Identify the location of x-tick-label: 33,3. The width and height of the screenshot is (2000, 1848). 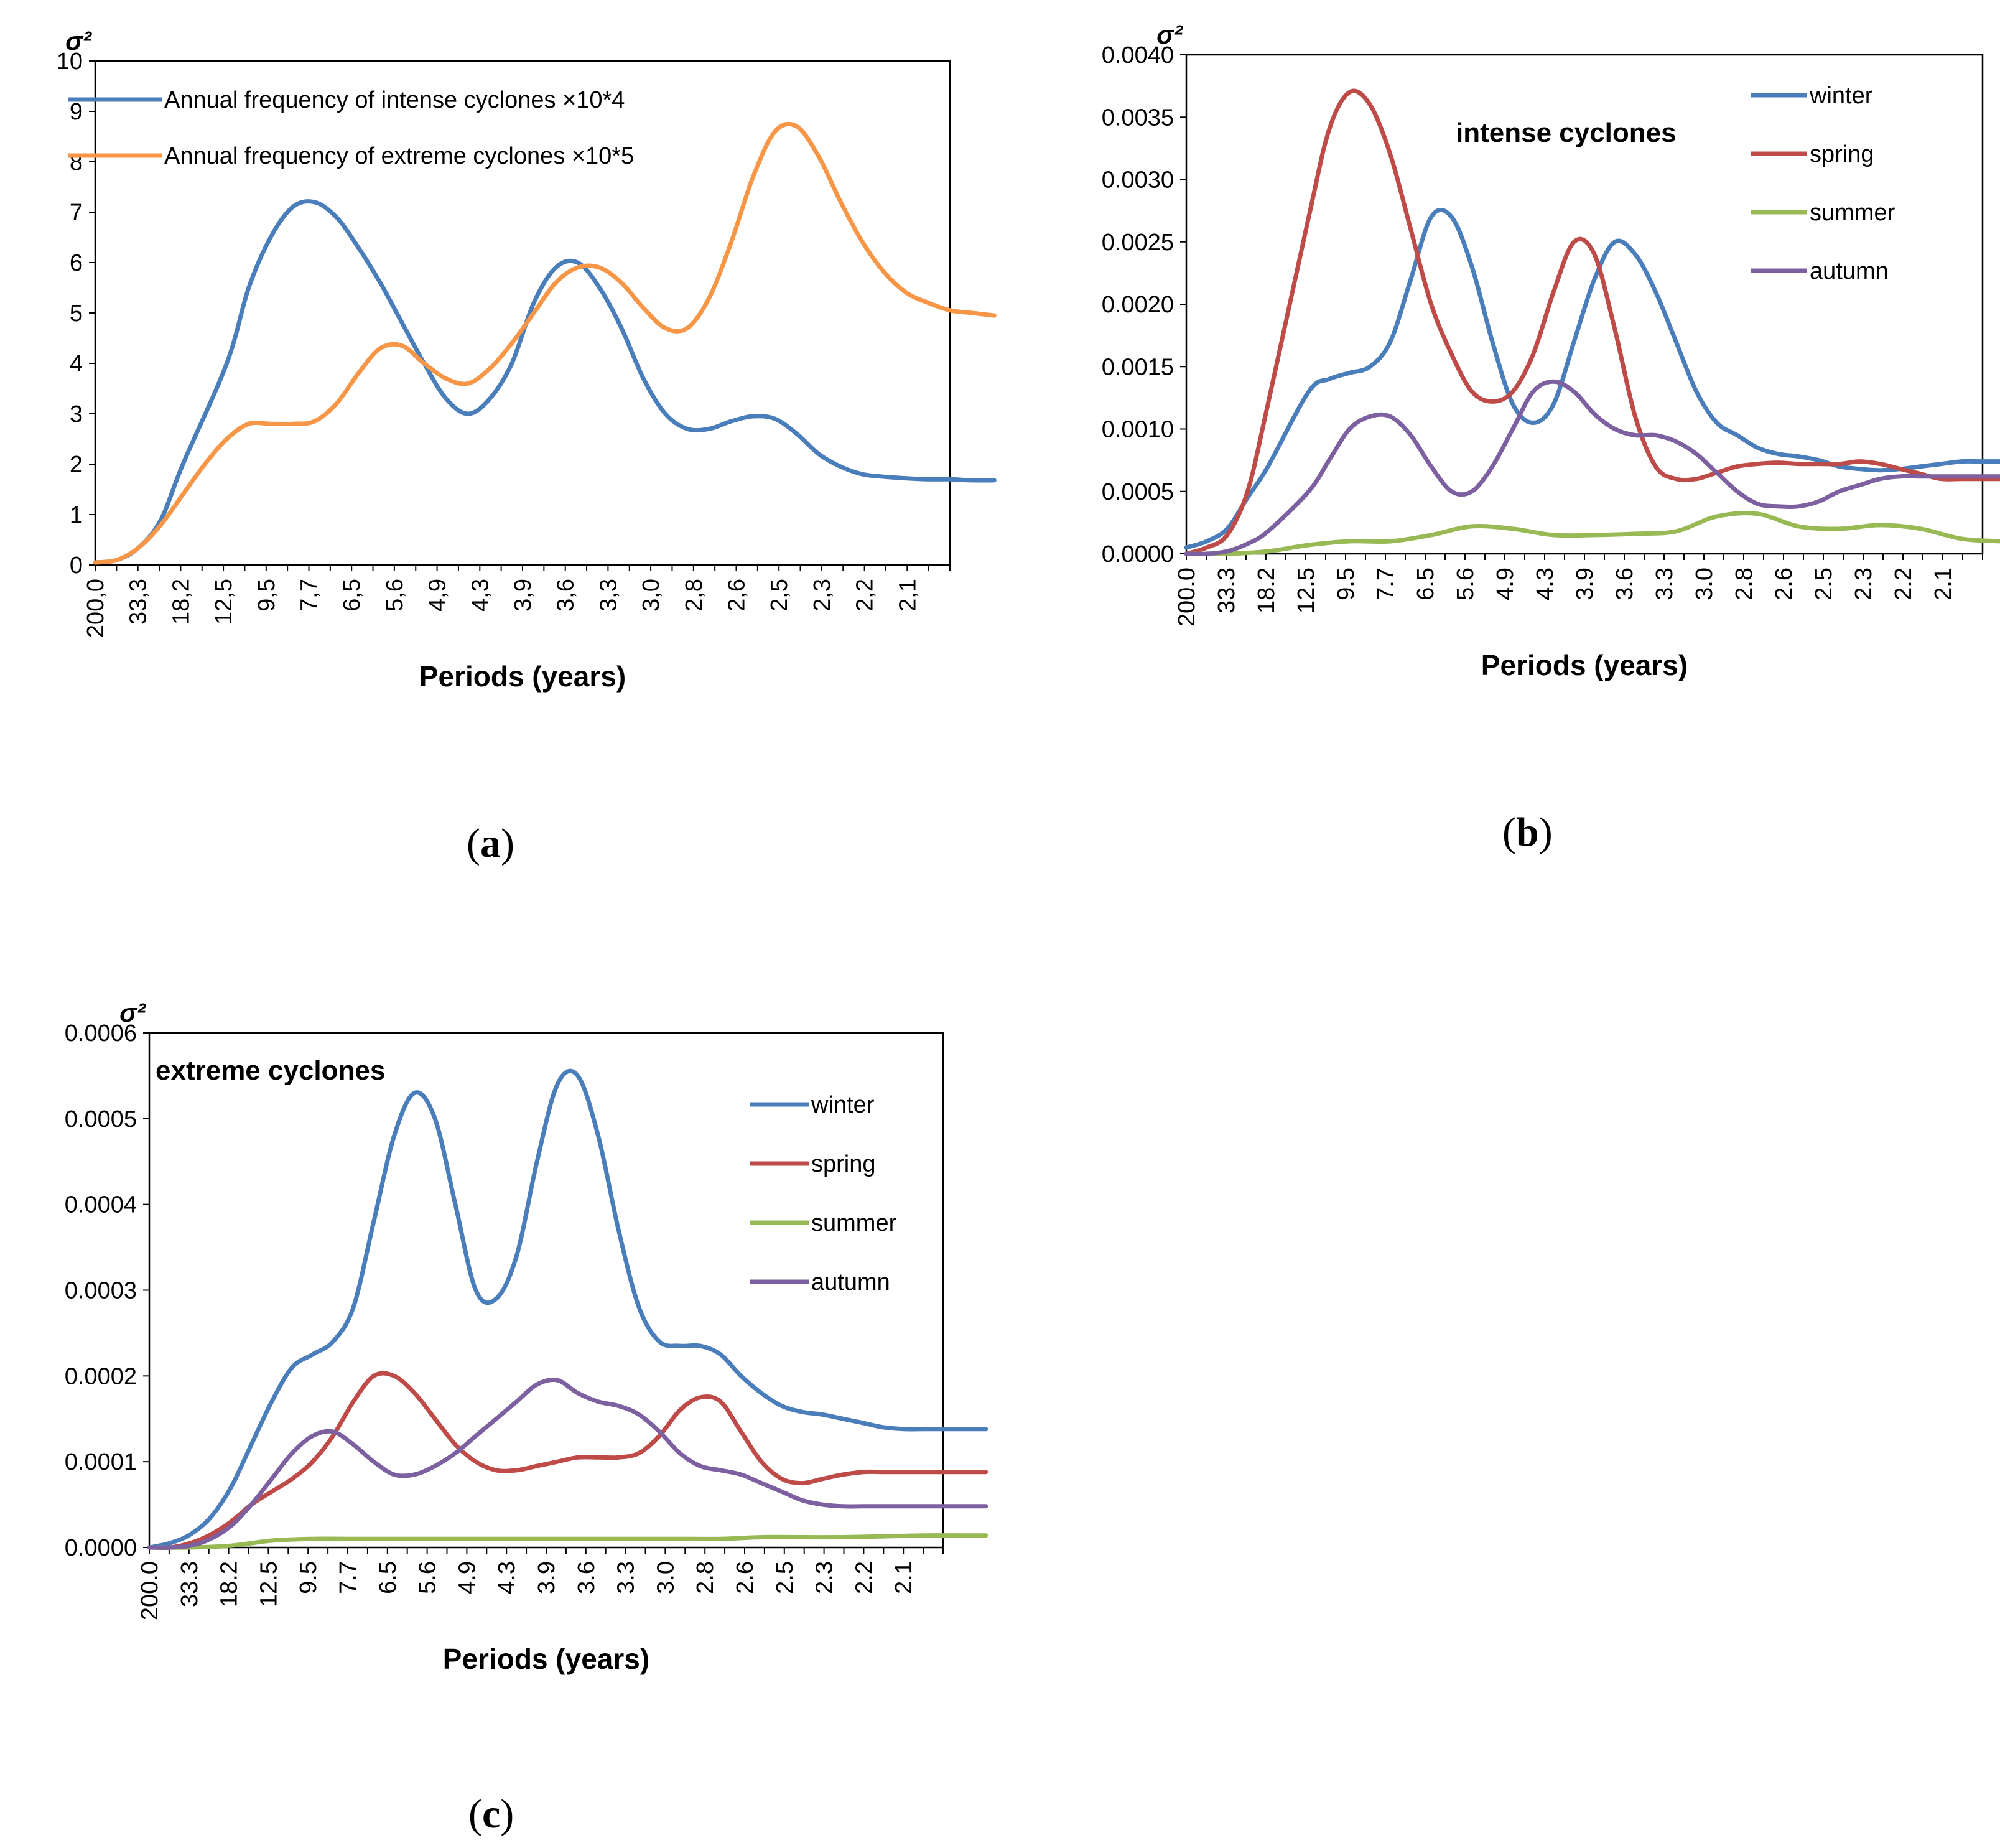
(139, 602).